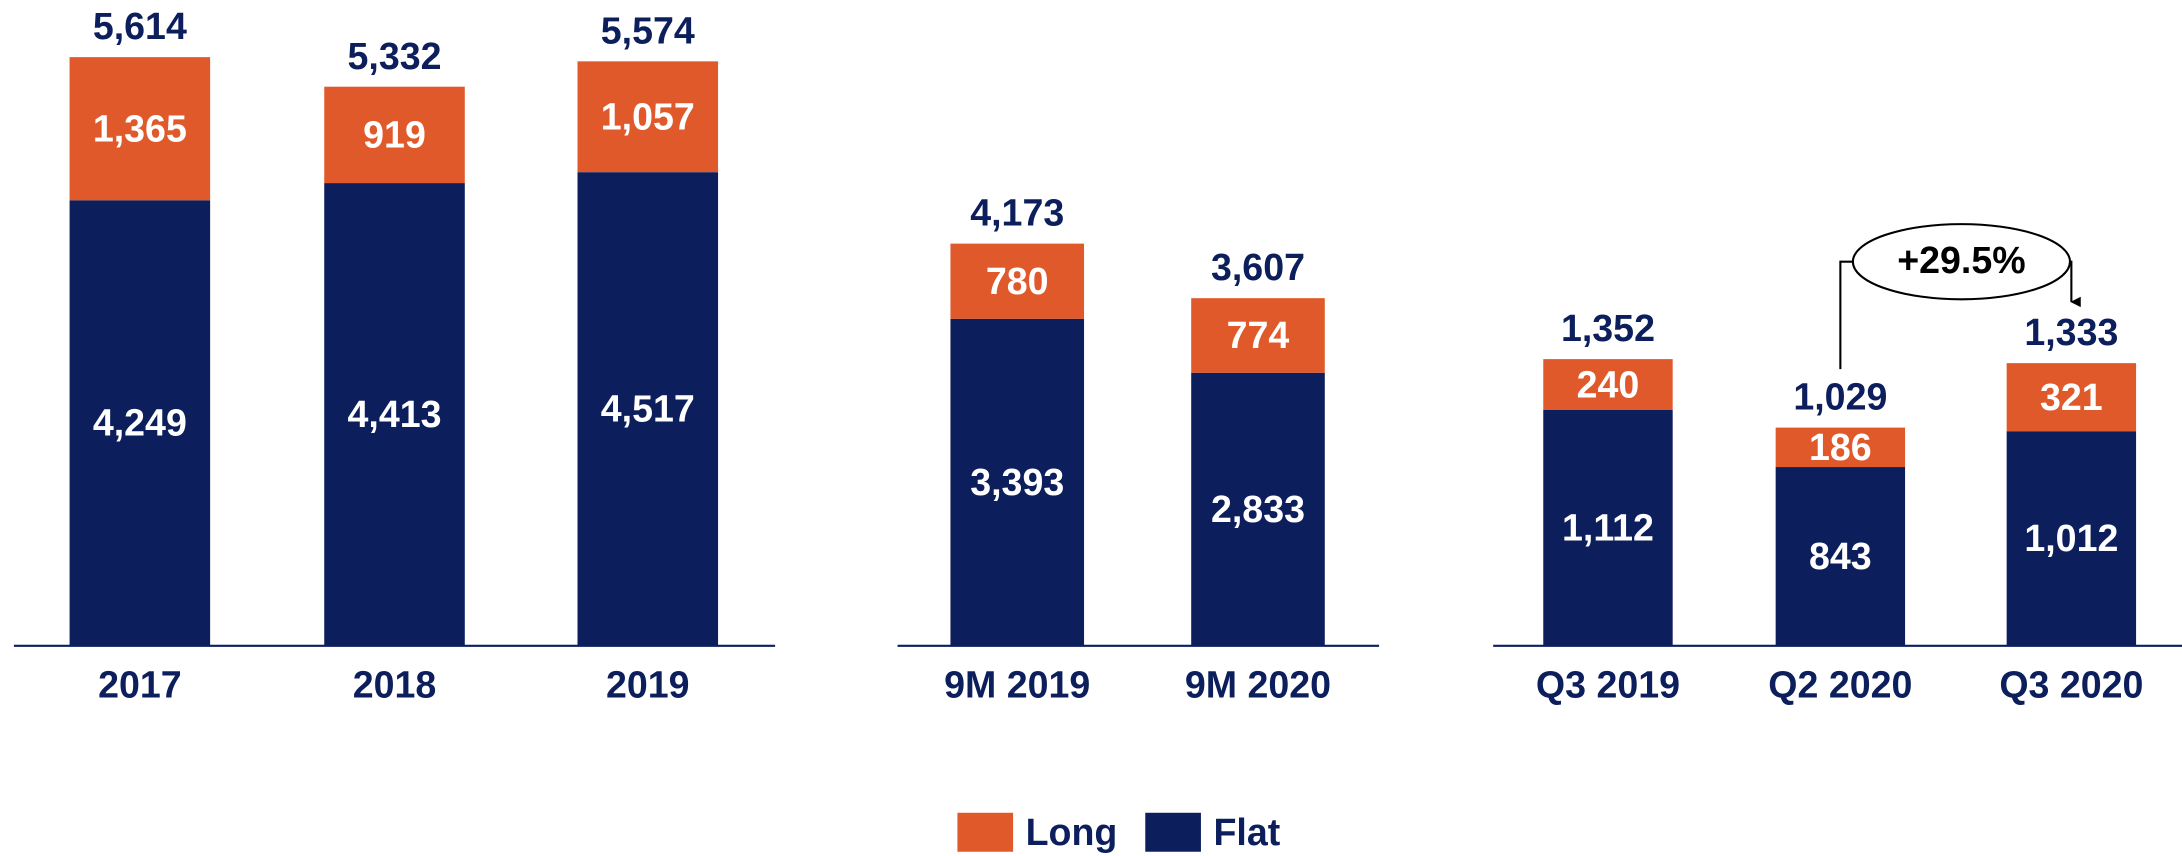  I want to click on value-label: 4,517, so click(648, 409).